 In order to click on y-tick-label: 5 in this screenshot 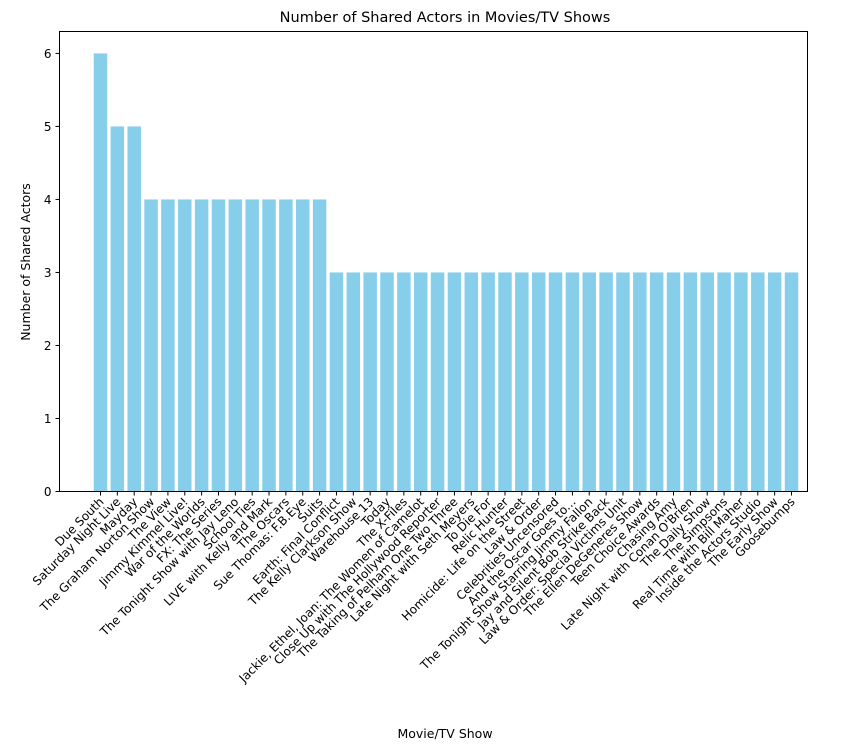, I will do `click(48, 127)`.